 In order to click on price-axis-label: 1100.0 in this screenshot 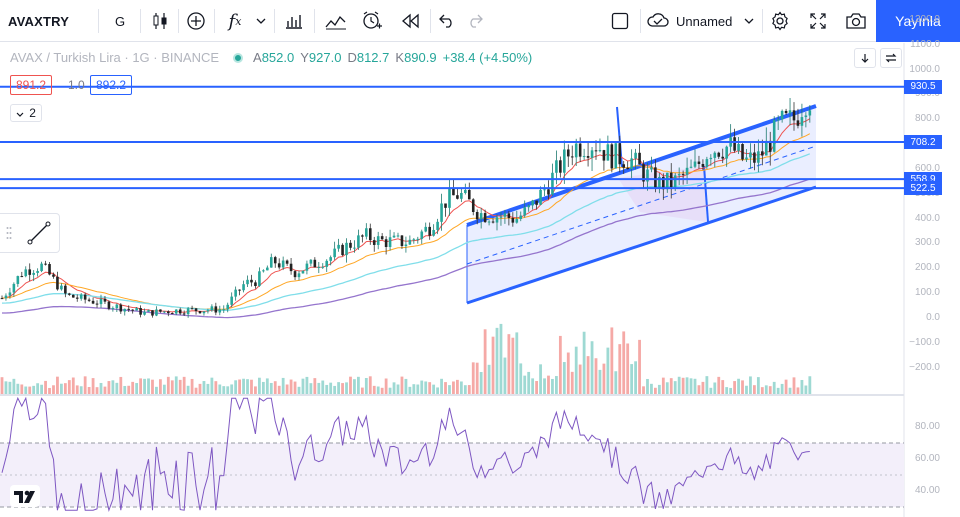, I will do `click(925, 44)`.